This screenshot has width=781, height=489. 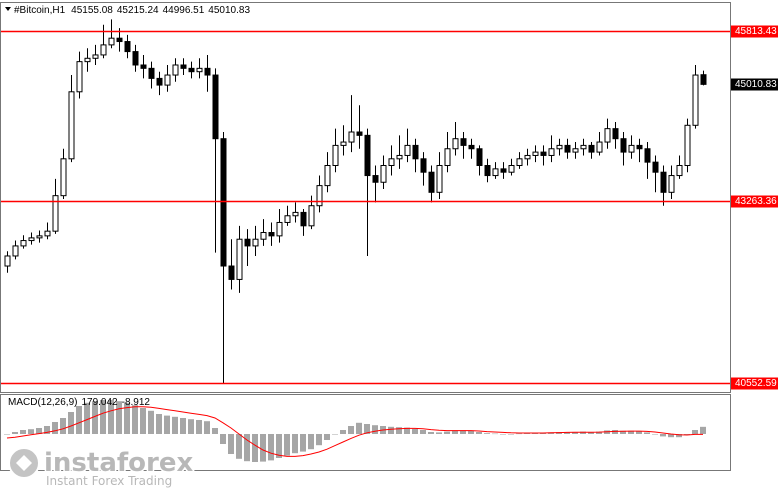 What do you see at coordinates (40, 10) in the screenshot?
I see `symbol: #Bitcoin,H1` at bounding box center [40, 10].